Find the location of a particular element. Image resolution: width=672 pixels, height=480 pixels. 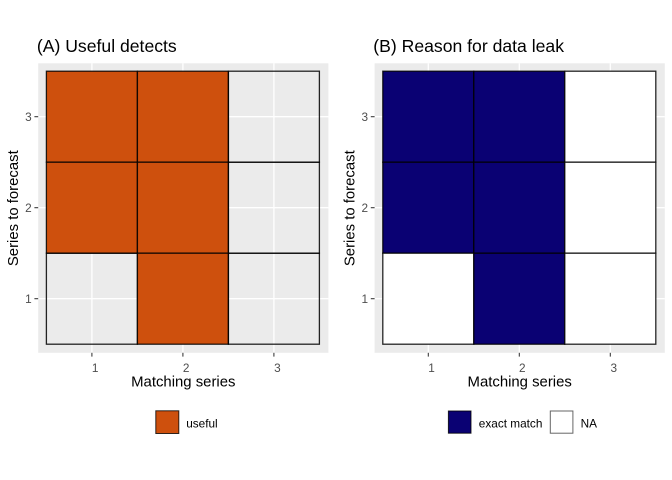

svg-text: (A) Useful detects is located at coordinates (107, 46).